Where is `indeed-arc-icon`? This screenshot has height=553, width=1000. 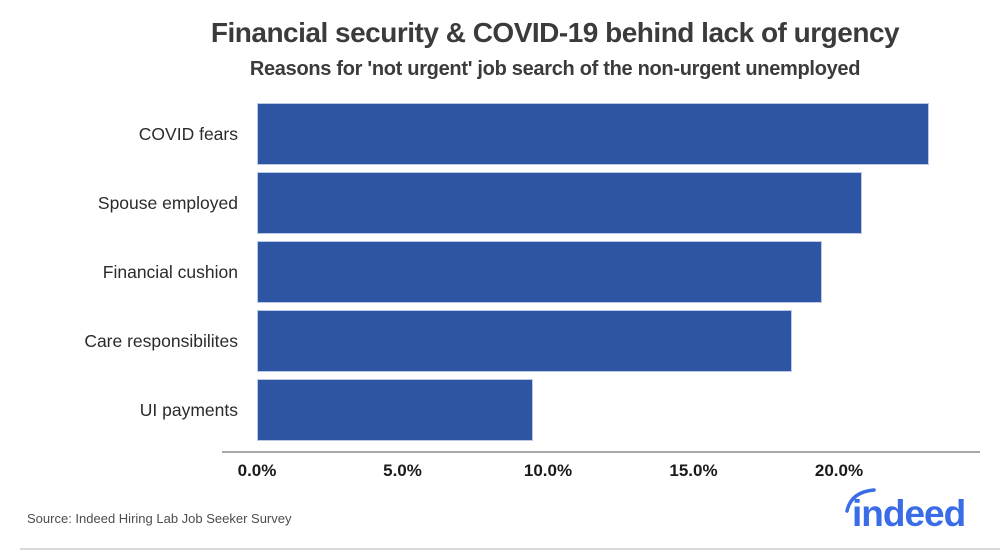 indeed-arc-icon is located at coordinates (860, 500).